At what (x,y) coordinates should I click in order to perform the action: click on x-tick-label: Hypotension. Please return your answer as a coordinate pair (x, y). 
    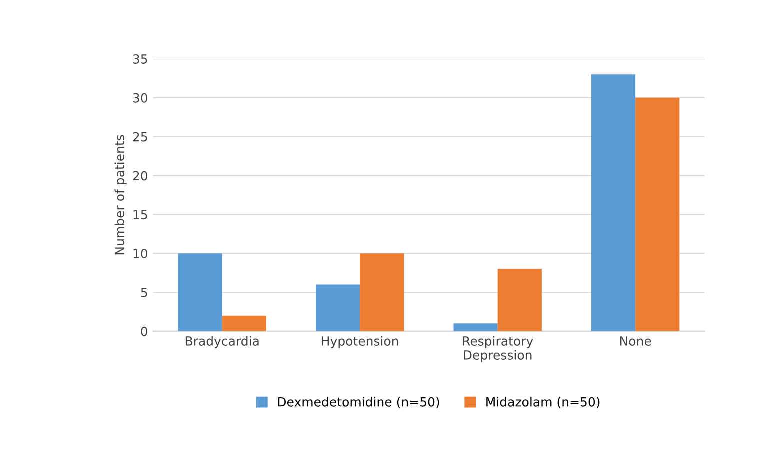
    Looking at the image, I should click on (360, 342).